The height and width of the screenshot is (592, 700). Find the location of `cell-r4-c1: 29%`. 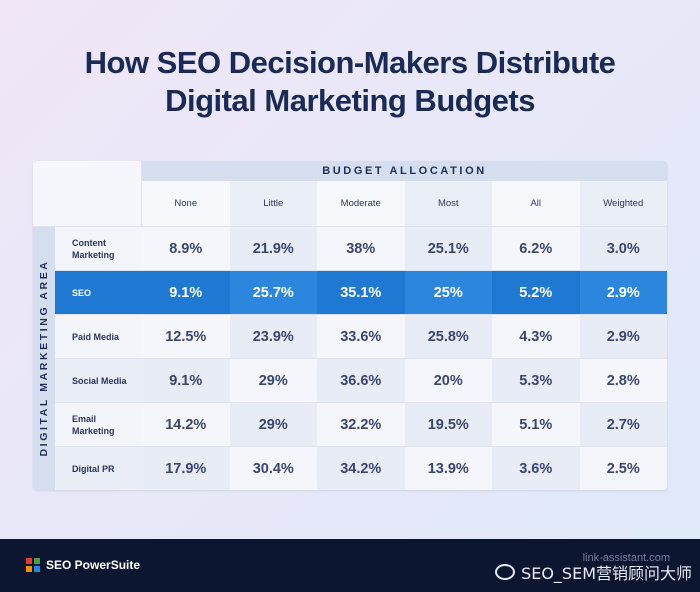

cell-r4-c1: 29% is located at coordinates (273, 425).